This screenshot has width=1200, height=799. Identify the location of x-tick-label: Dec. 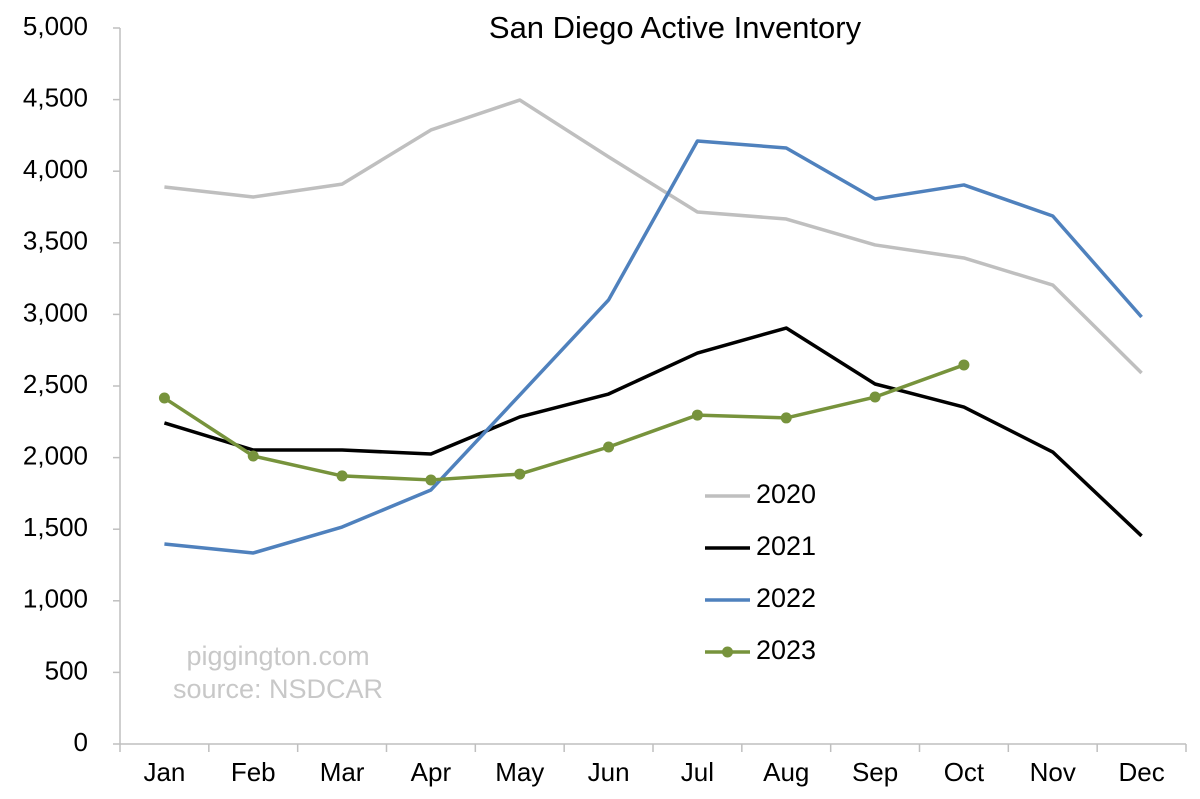
(1141, 772).